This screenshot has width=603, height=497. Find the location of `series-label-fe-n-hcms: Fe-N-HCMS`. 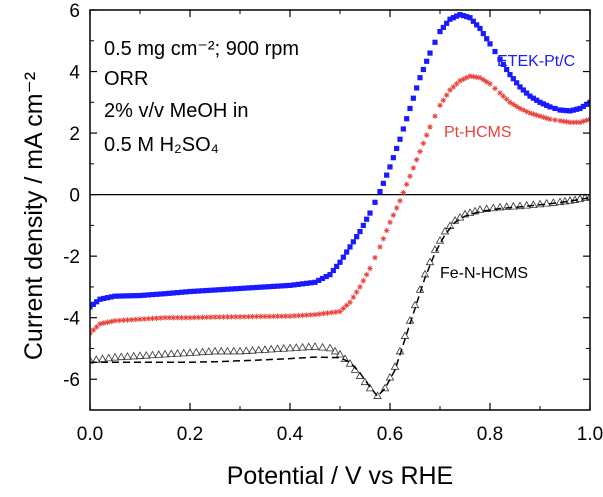

series-label-fe-n-hcms: Fe-N-HCMS is located at coordinates (484, 273).